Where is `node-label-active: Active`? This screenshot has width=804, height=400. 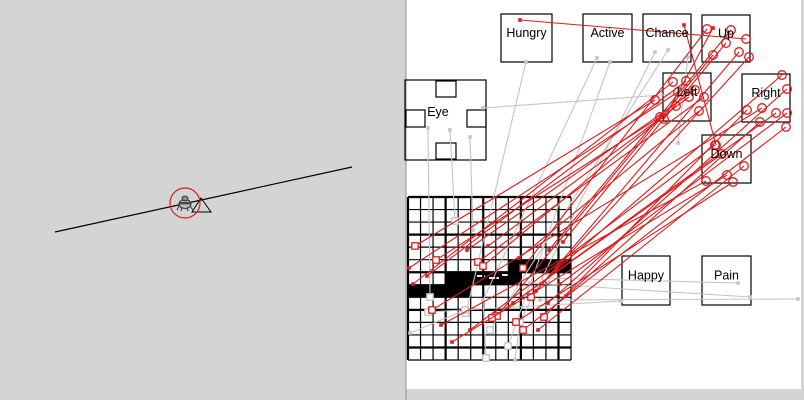 node-label-active: Active is located at coordinates (607, 33).